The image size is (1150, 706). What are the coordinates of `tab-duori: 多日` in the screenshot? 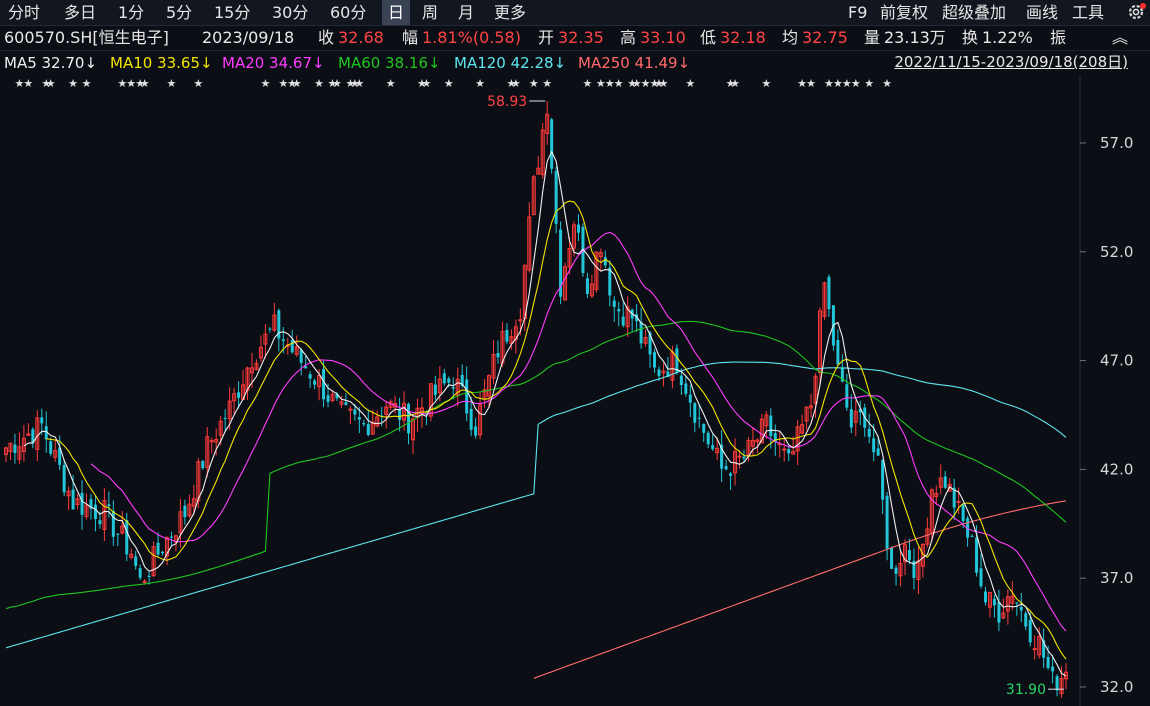 It's located at (80, 12).